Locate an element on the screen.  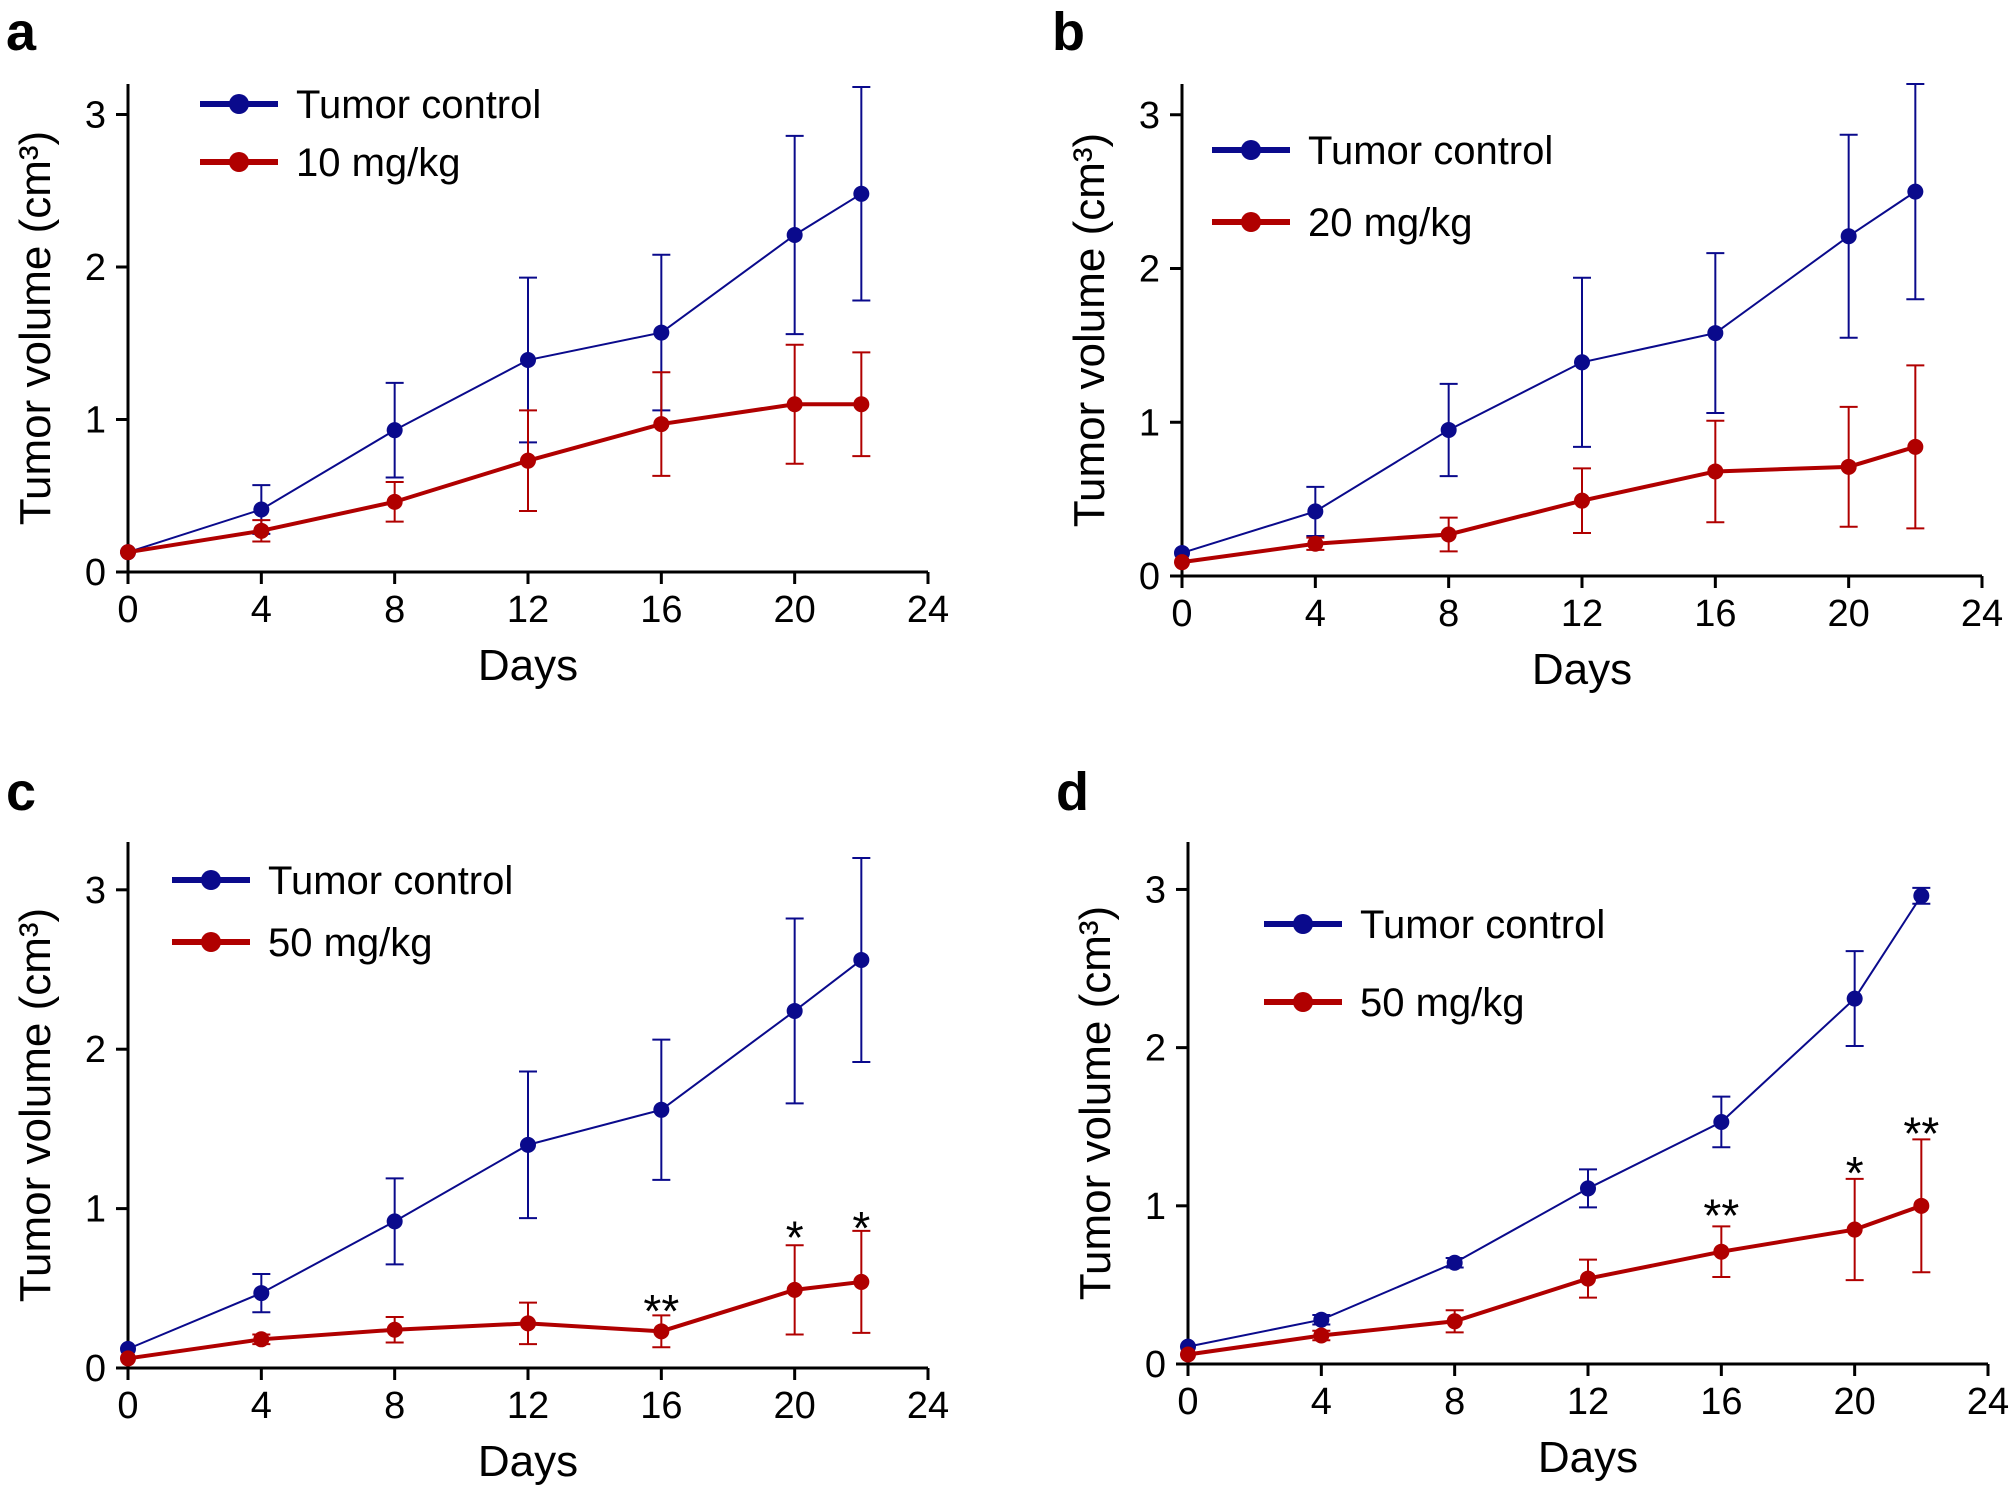
significance-marker: ** is located at coordinates (1721, 1216).